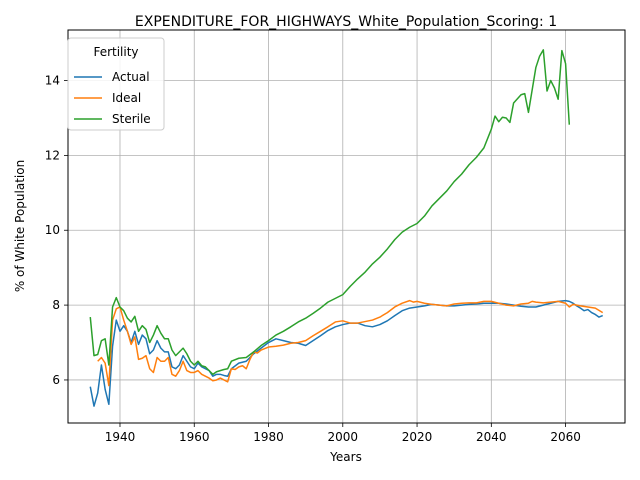 Image resolution: width=640 pixels, height=480 pixels. Describe the element at coordinates (491, 437) in the screenshot. I see `x-tick-label: 2040` at that location.